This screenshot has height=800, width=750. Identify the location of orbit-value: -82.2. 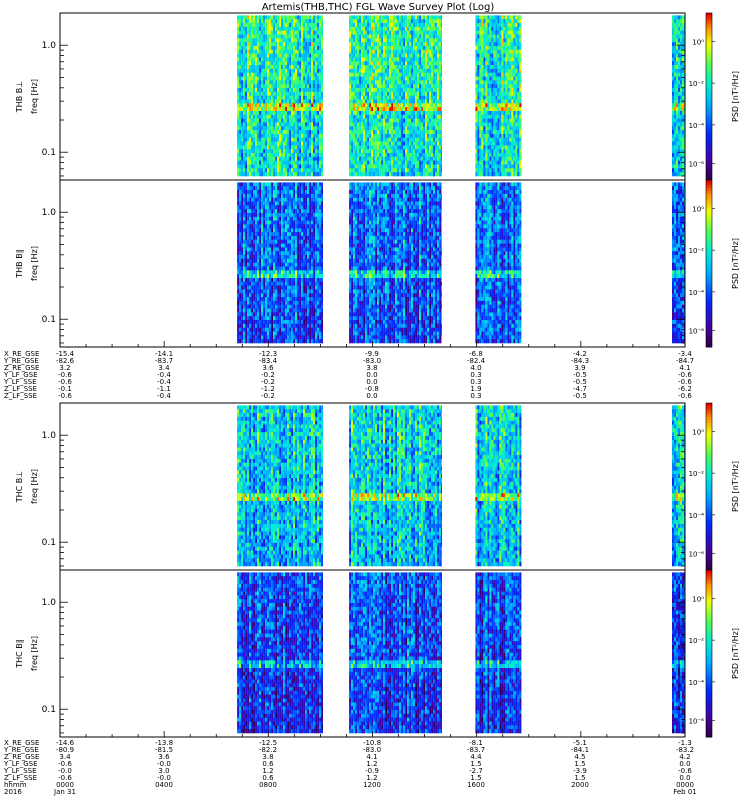
(268, 750).